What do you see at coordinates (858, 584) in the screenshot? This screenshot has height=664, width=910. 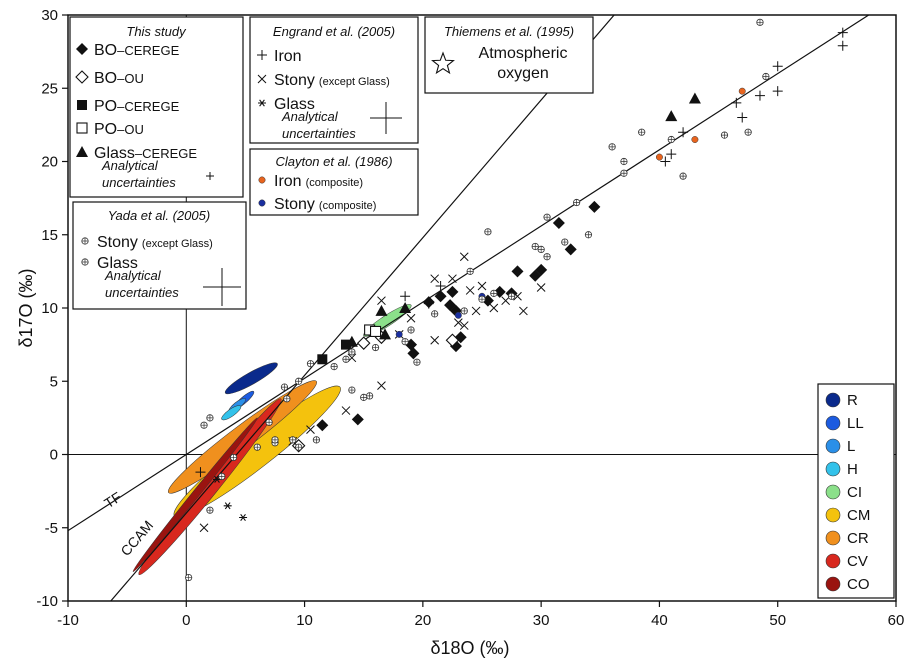 I see `chondrite-label: CO` at bounding box center [858, 584].